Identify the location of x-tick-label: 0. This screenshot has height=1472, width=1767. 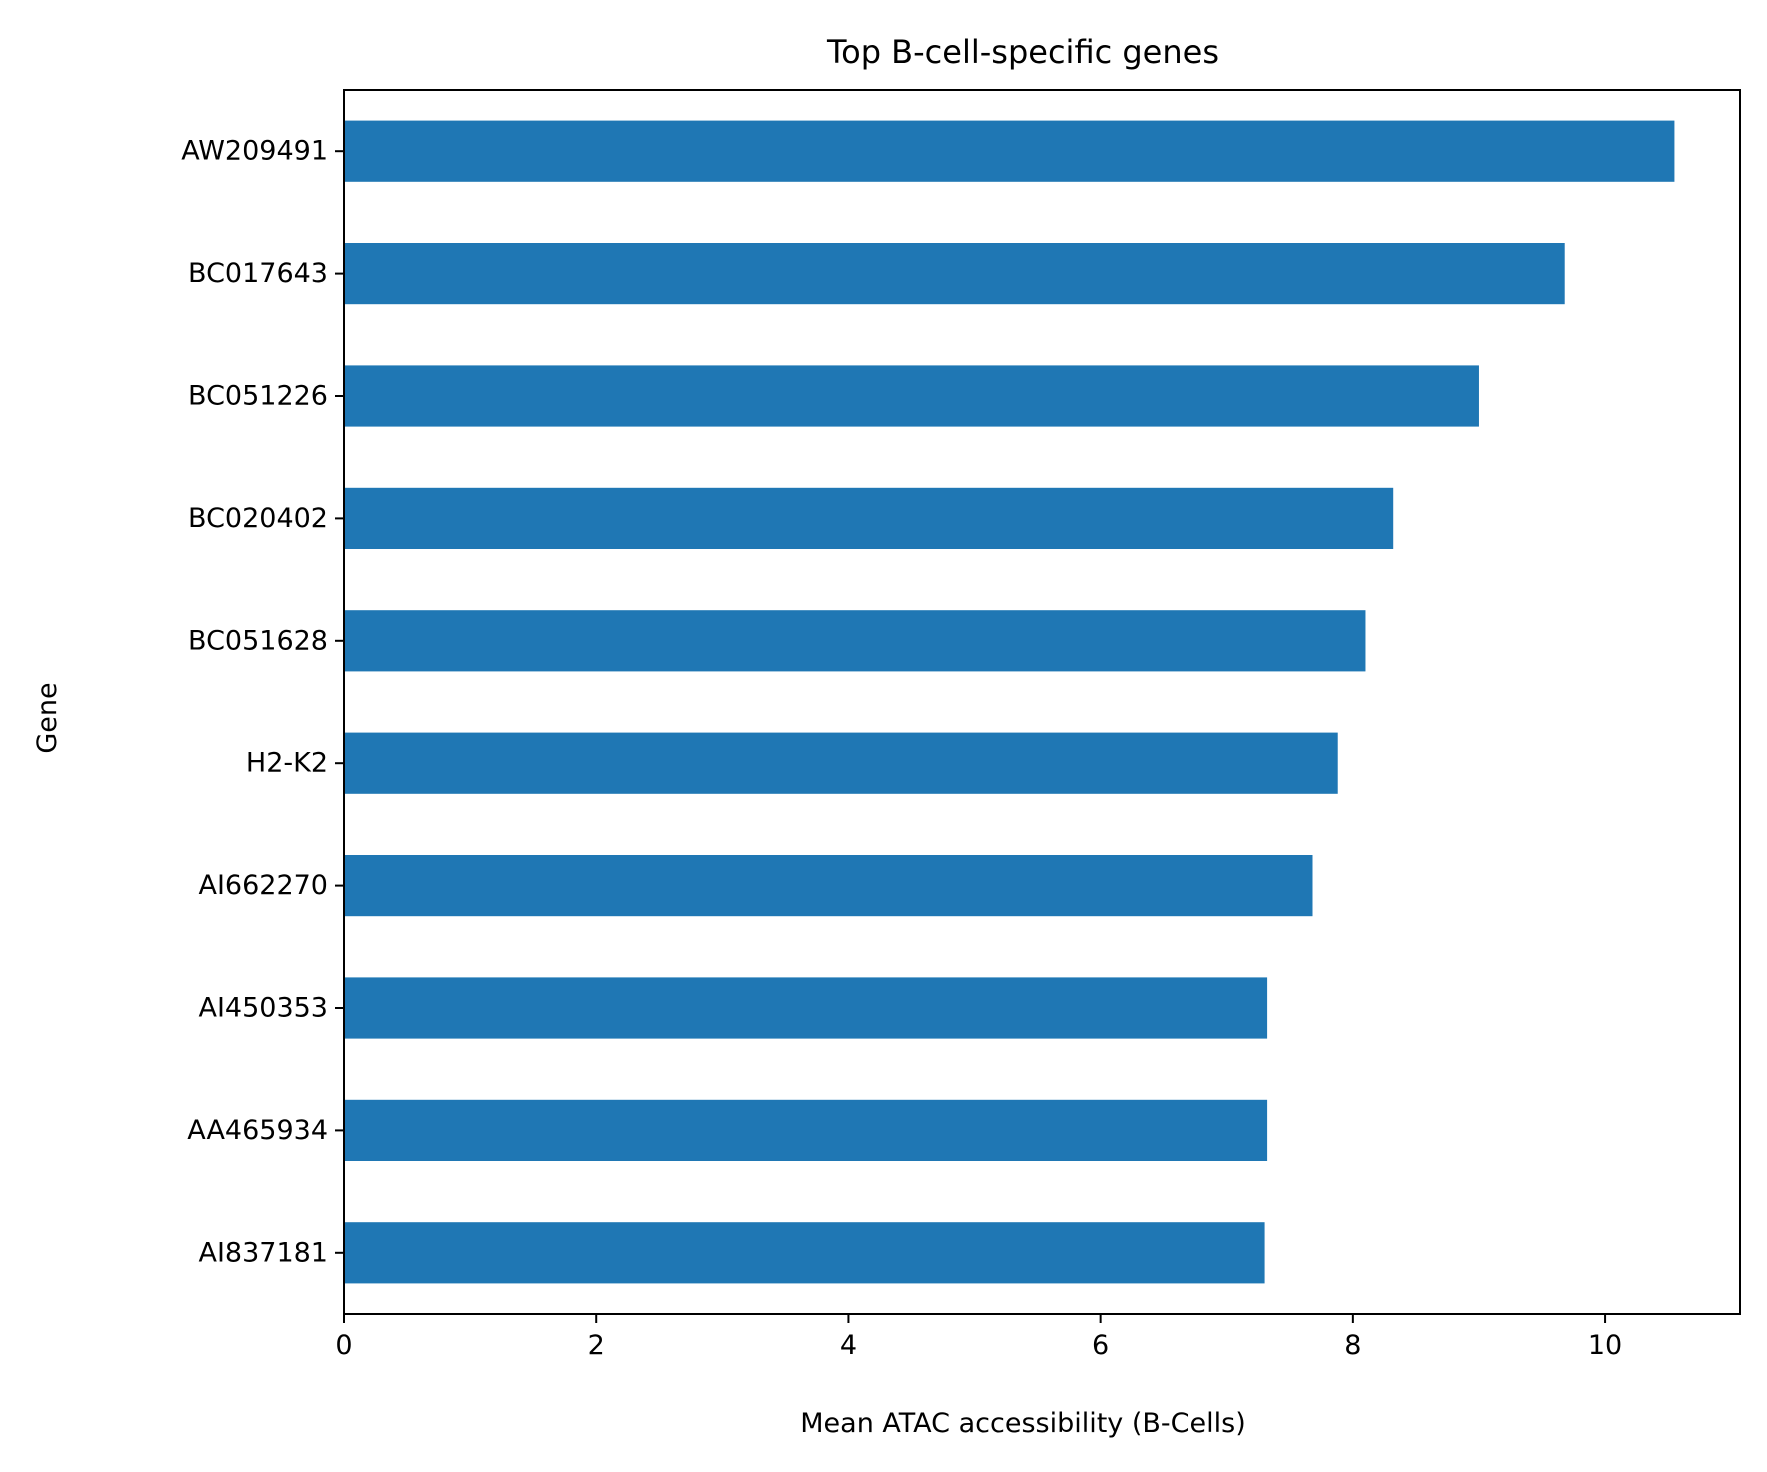
(343, 1345).